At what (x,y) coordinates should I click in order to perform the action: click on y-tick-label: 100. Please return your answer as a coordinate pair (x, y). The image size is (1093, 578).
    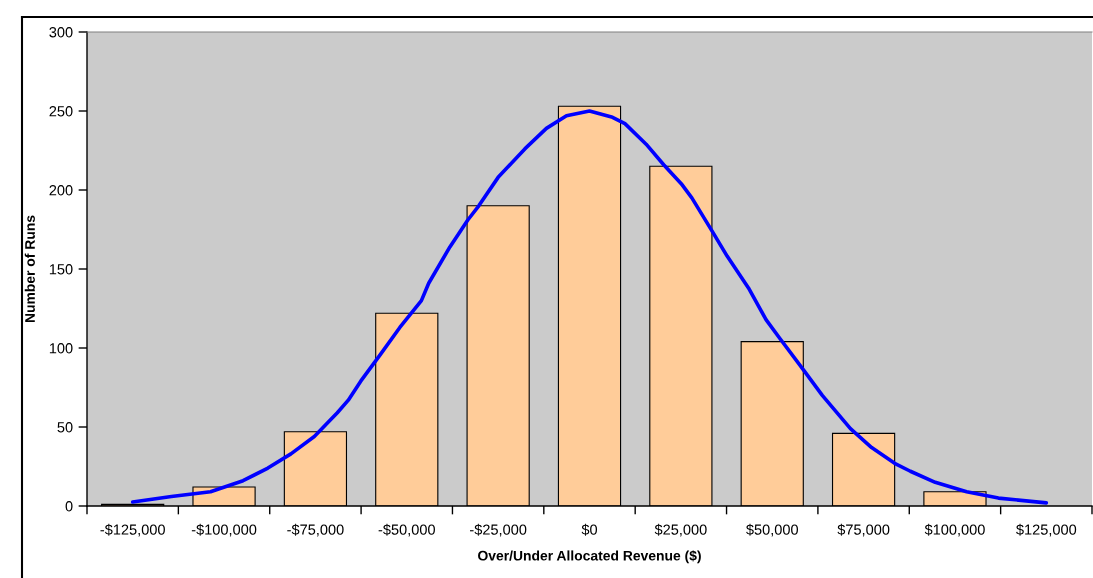
    Looking at the image, I should click on (61, 348).